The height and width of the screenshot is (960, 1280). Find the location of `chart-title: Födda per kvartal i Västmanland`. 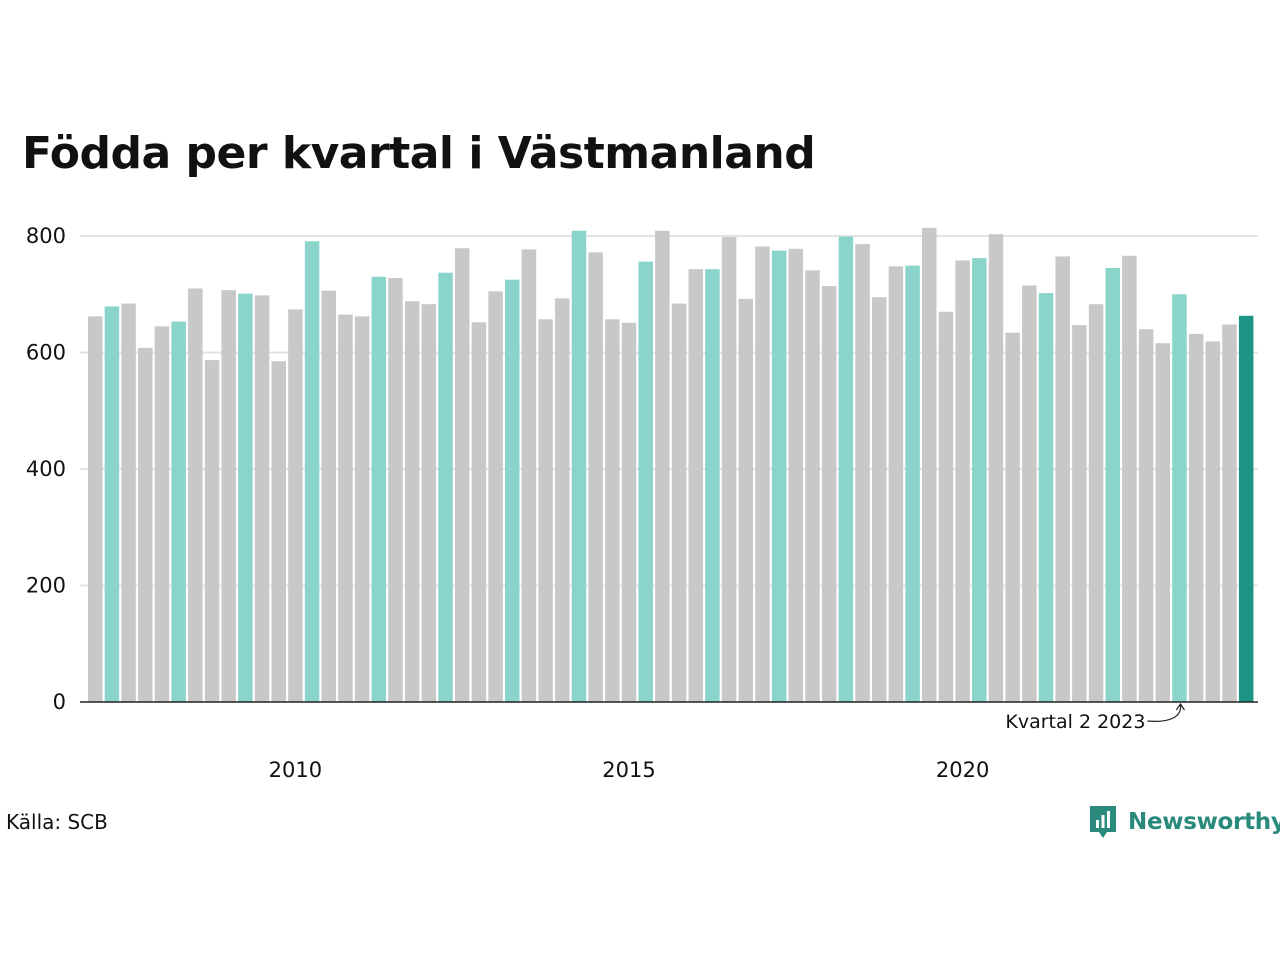

chart-title: Födda per kvartal i Västmanland is located at coordinates (419, 153).